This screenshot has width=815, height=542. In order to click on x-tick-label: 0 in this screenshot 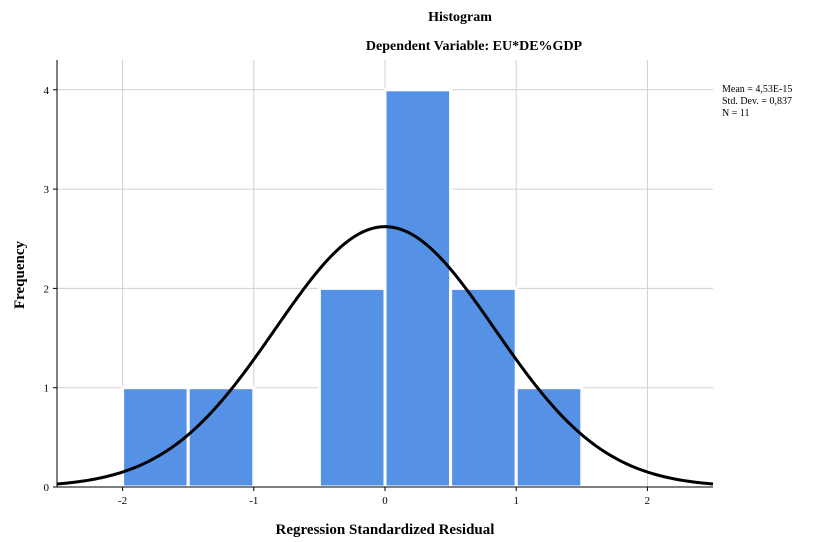, I will do `click(385, 501)`.